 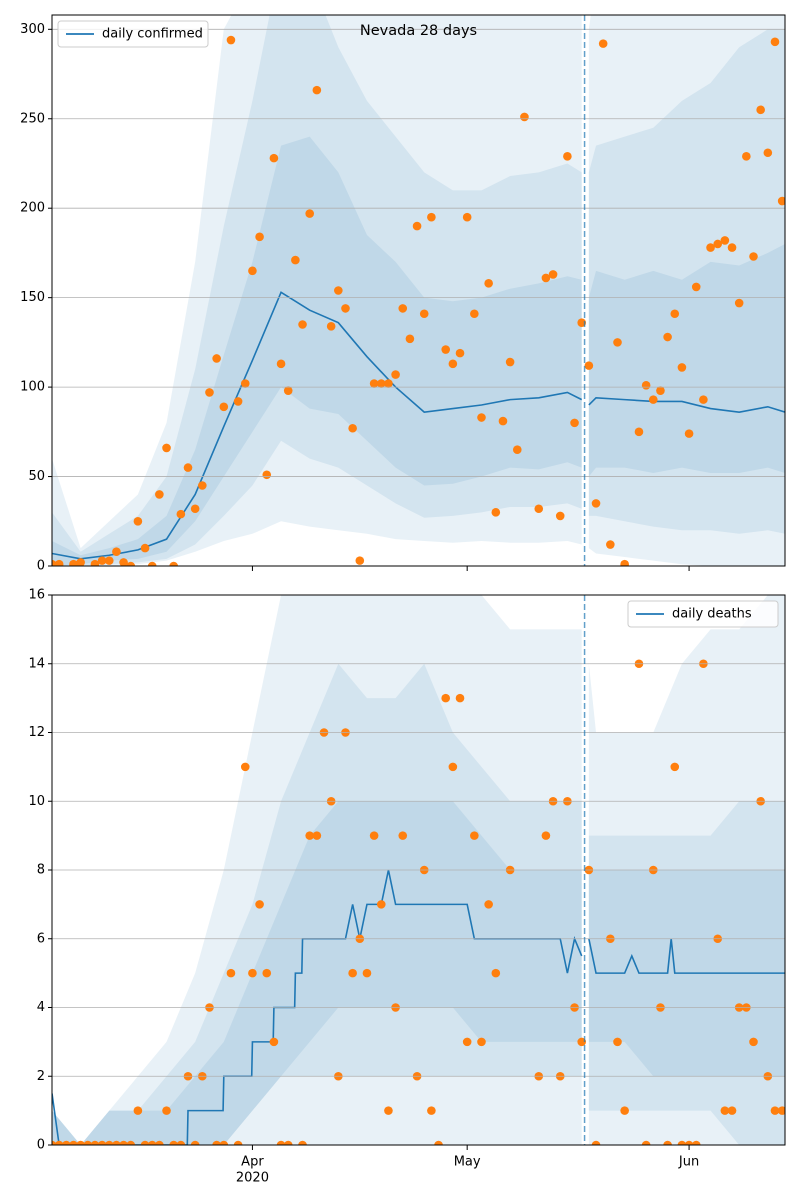 I want to click on y-tick-label: 10, so click(x=36, y=801).